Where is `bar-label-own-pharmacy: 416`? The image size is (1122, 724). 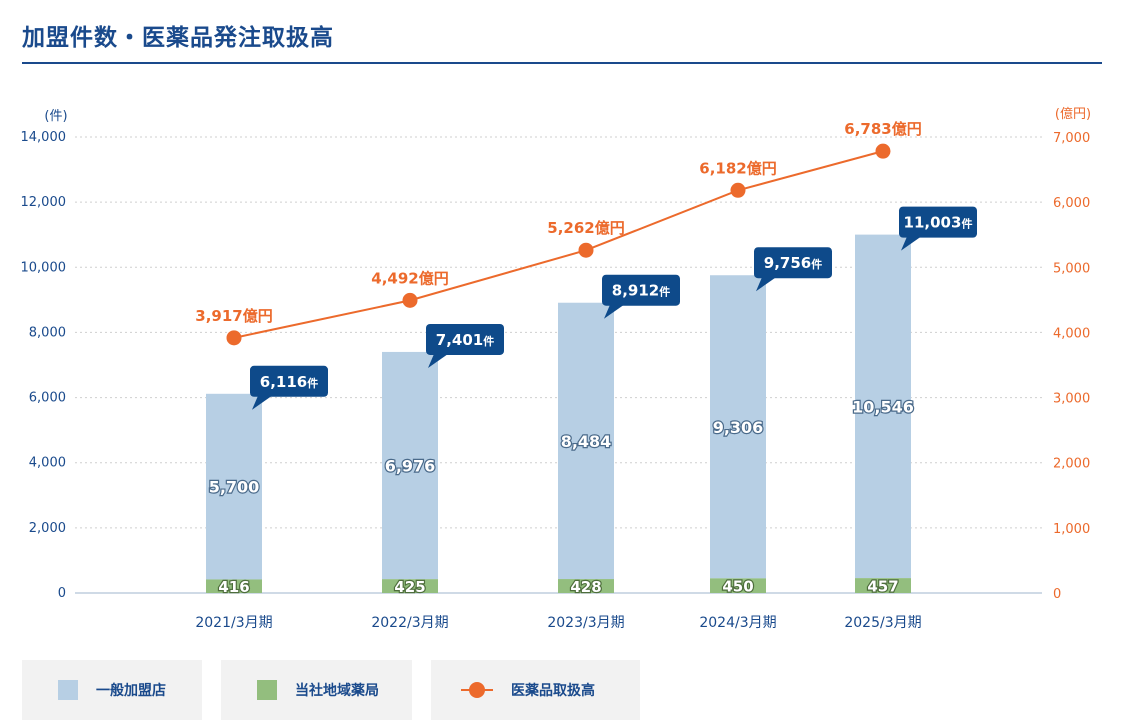 bar-label-own-pharmacy: 416 is located at coordinates (233, 587).